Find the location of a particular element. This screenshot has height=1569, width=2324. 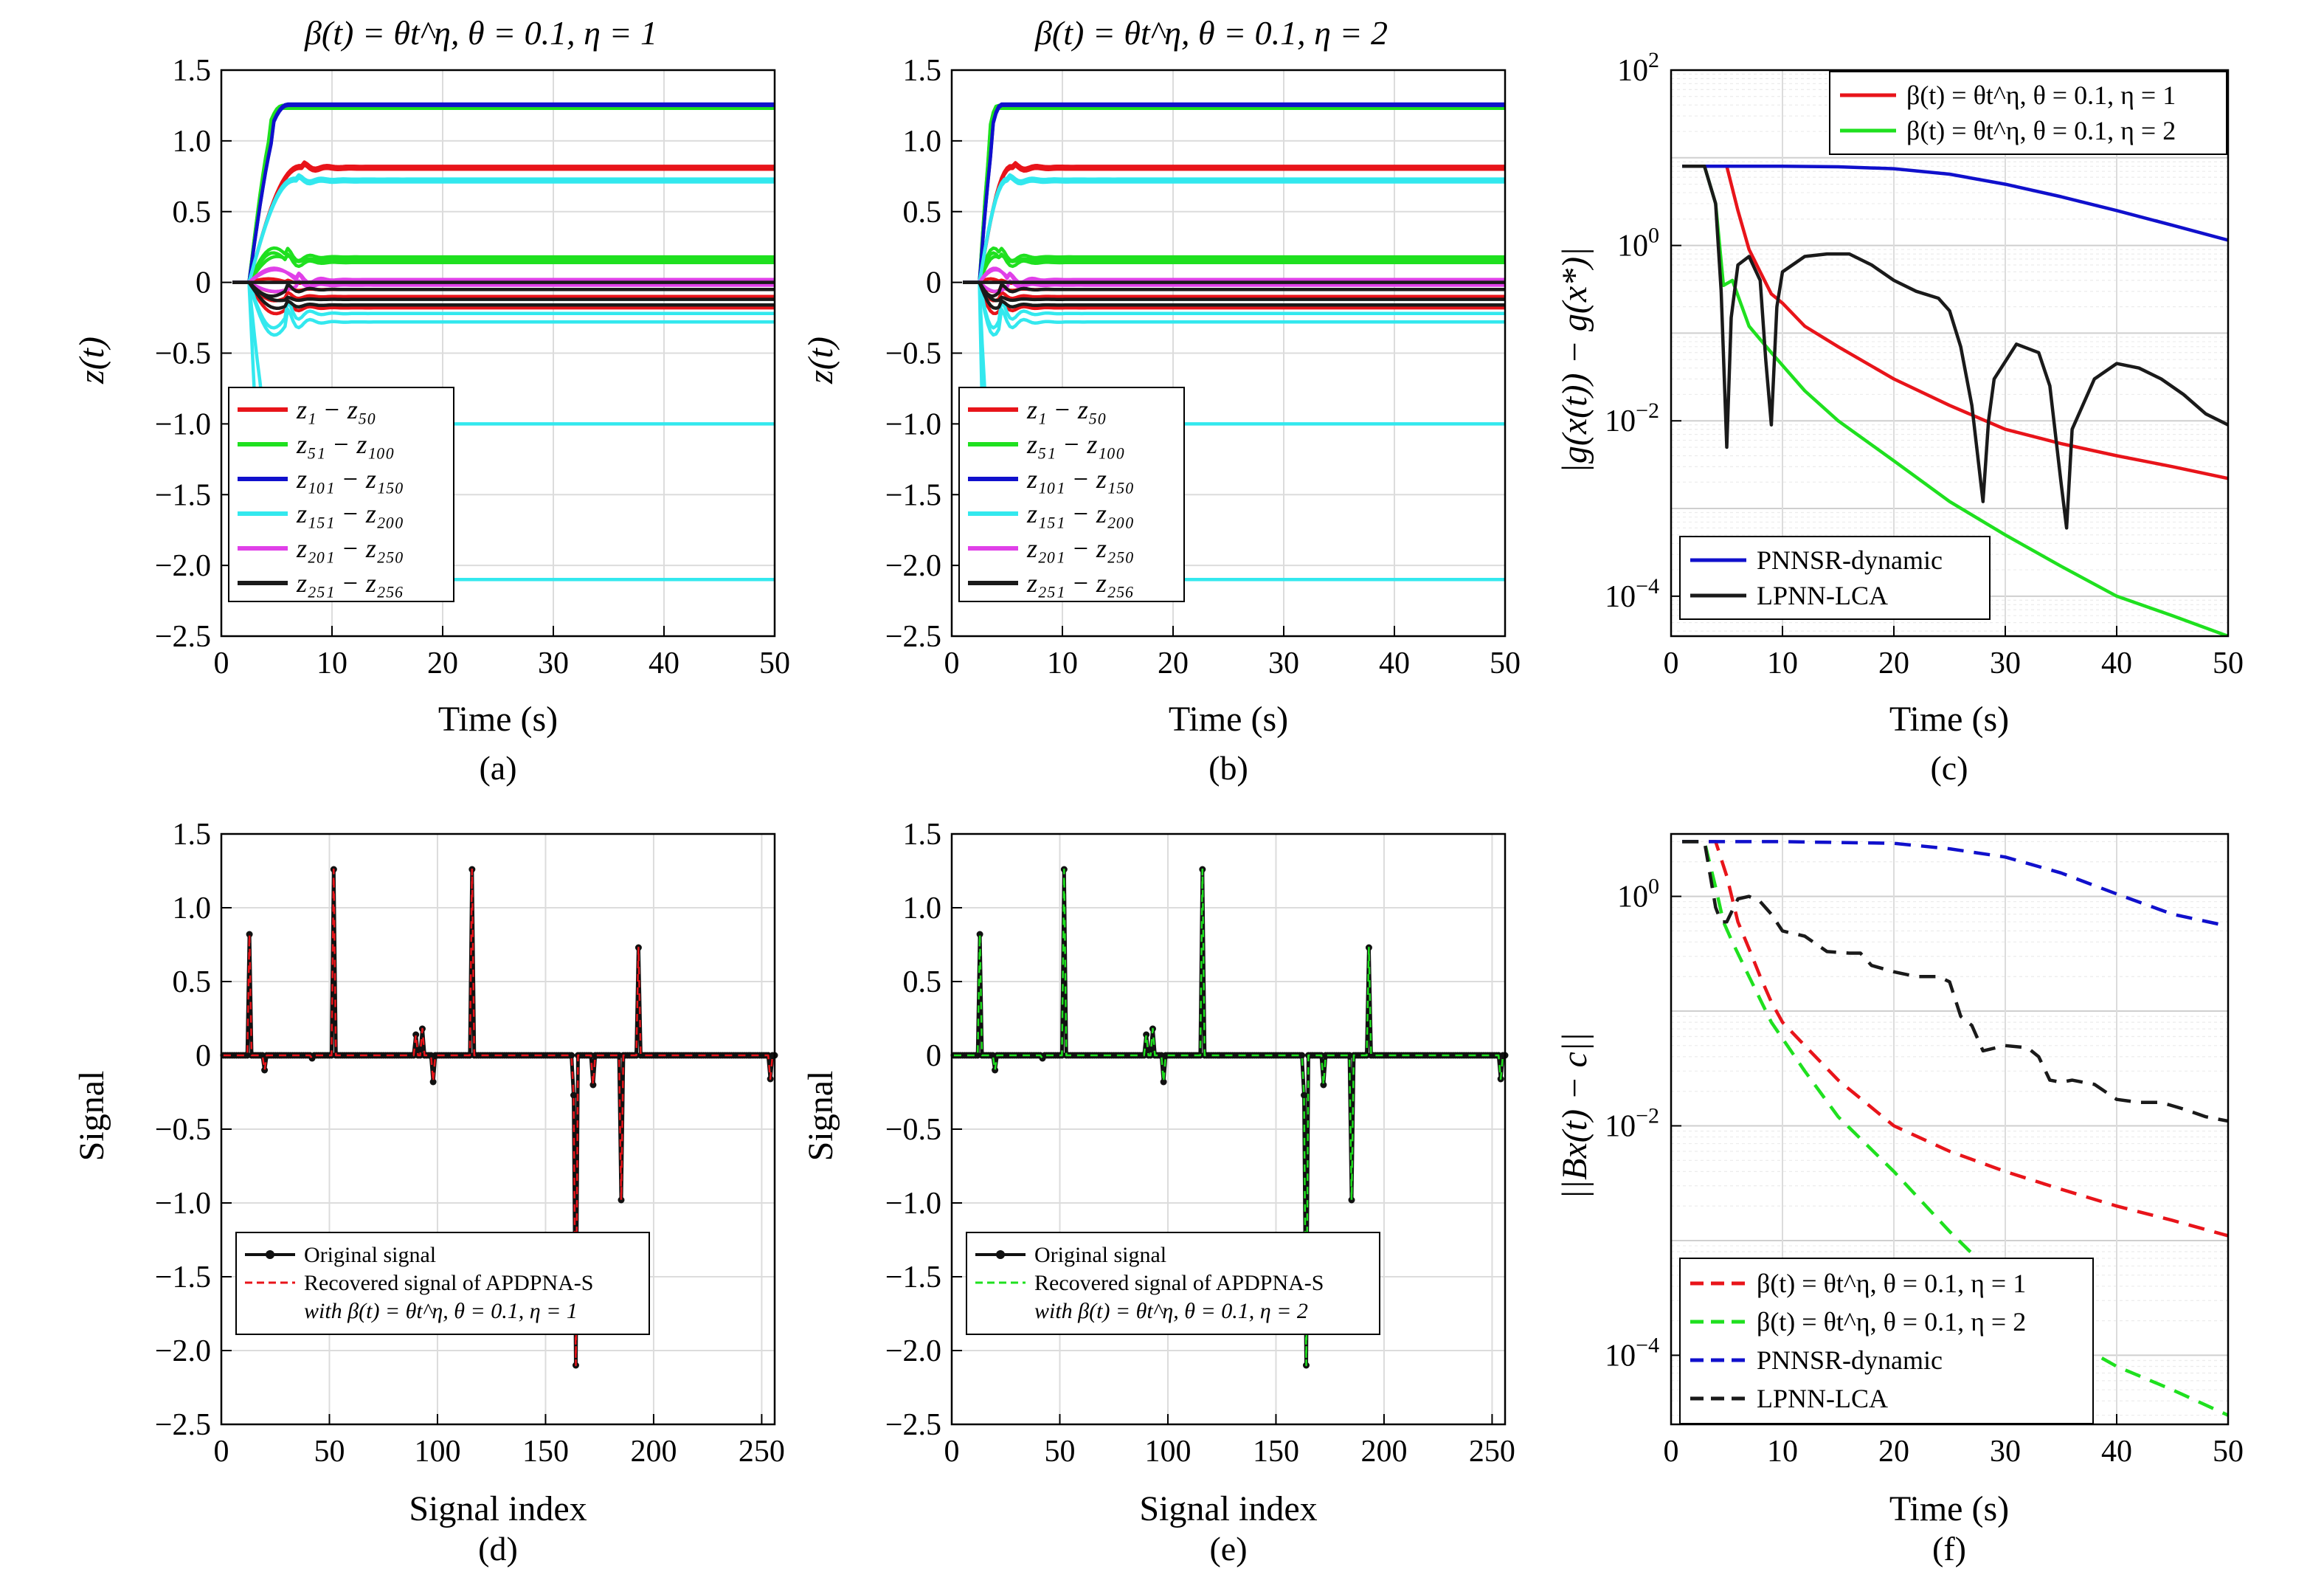

c-xtick-label: 10 is located at coordinates (1782, 663).